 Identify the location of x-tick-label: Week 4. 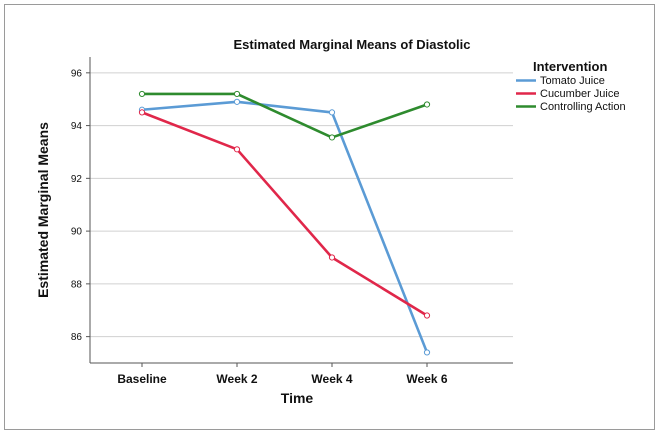
(331, 379).